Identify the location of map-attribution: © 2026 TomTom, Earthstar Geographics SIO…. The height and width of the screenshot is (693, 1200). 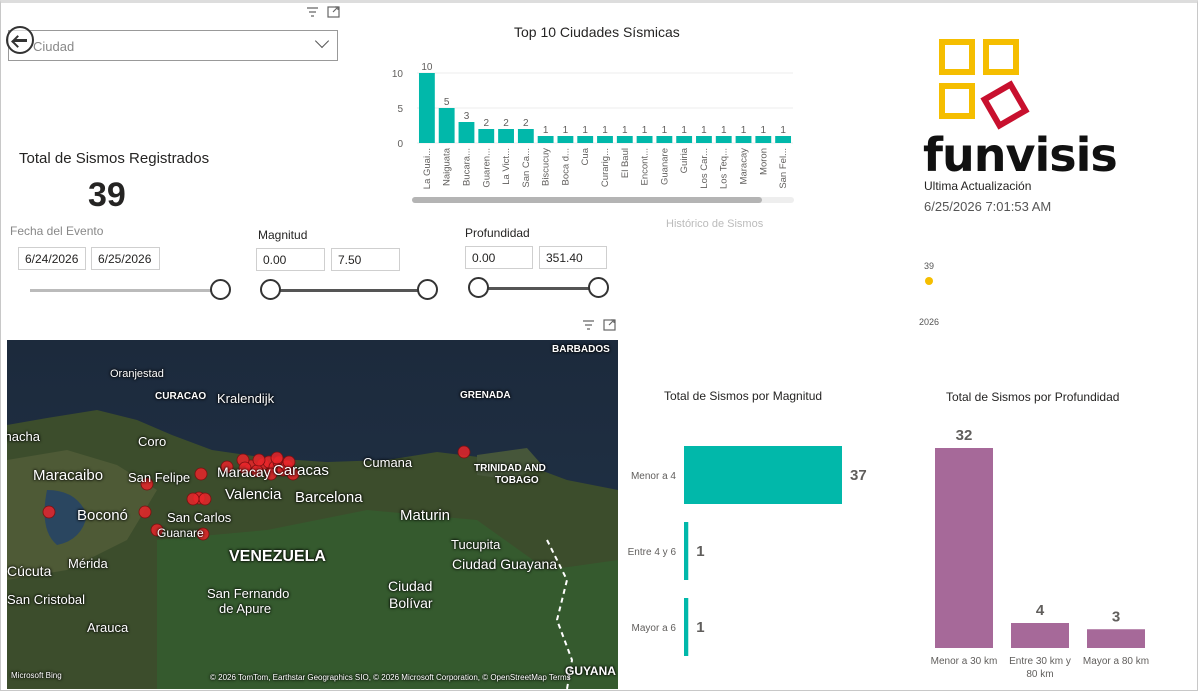
(390, 677).